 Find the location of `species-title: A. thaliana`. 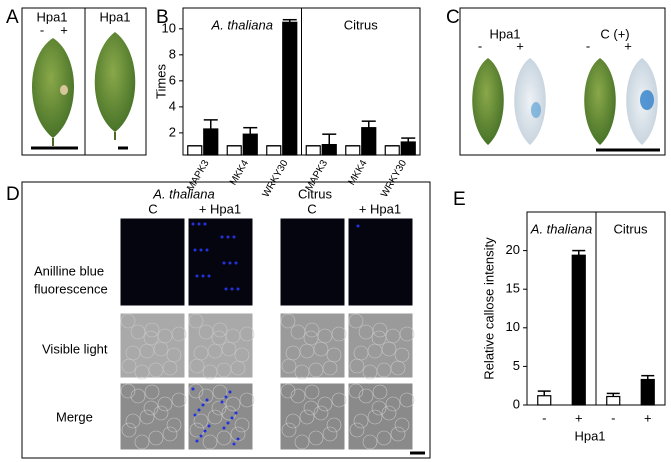

species-title: A. thaliana is located at coordinates (183, 193).